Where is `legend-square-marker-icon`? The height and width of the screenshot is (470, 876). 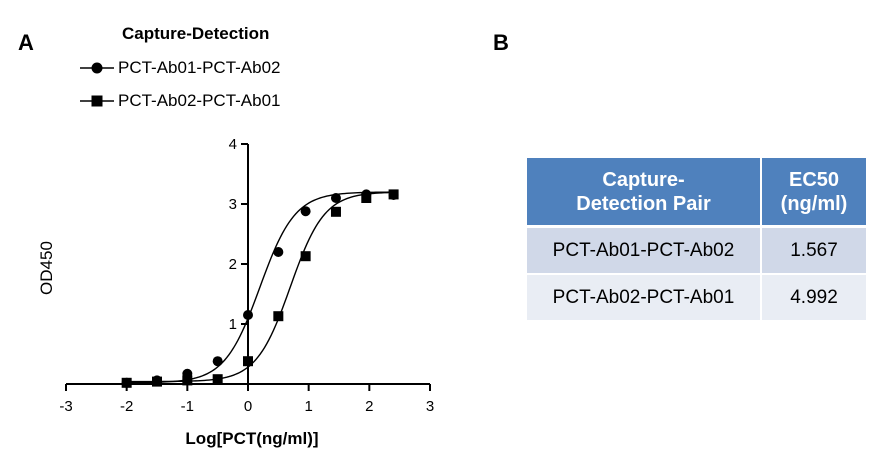
legend-square-marker-icon is located at coordinates (97, 101).